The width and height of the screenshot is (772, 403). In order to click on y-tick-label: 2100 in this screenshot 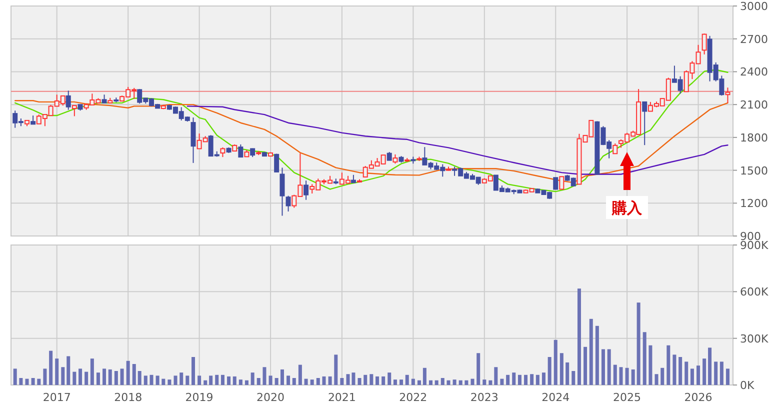, I will do `click(754, 105)`.